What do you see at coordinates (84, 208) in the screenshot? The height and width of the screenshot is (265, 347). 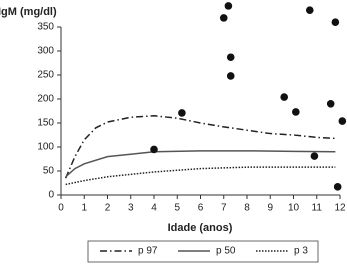 I see `x-tick-label: 1` at bounding box center [84, 208].